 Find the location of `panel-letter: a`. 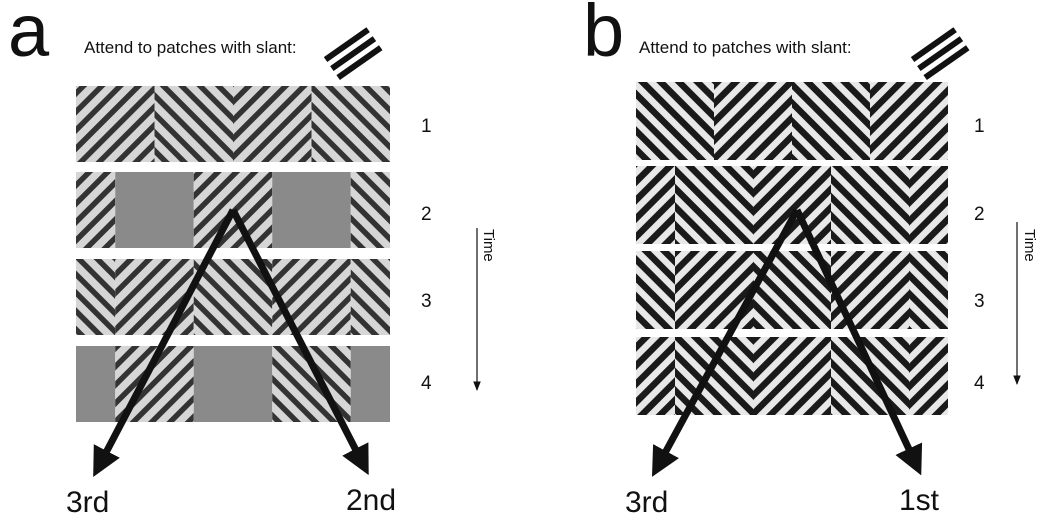

panel-letter: a is located at coordinates (29, 36).